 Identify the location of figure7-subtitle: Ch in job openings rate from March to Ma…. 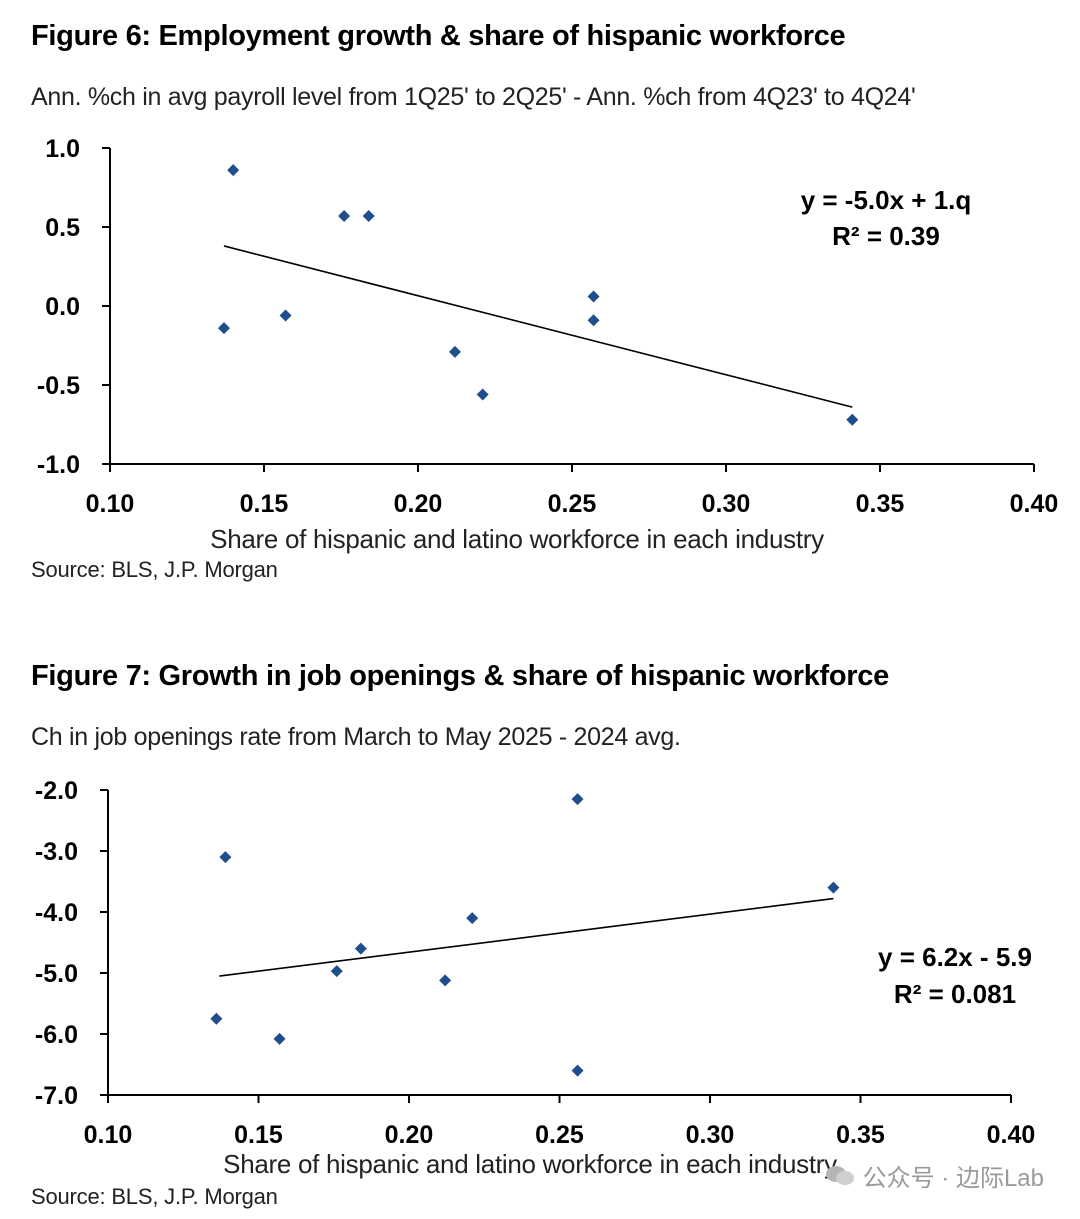
(356, 737).